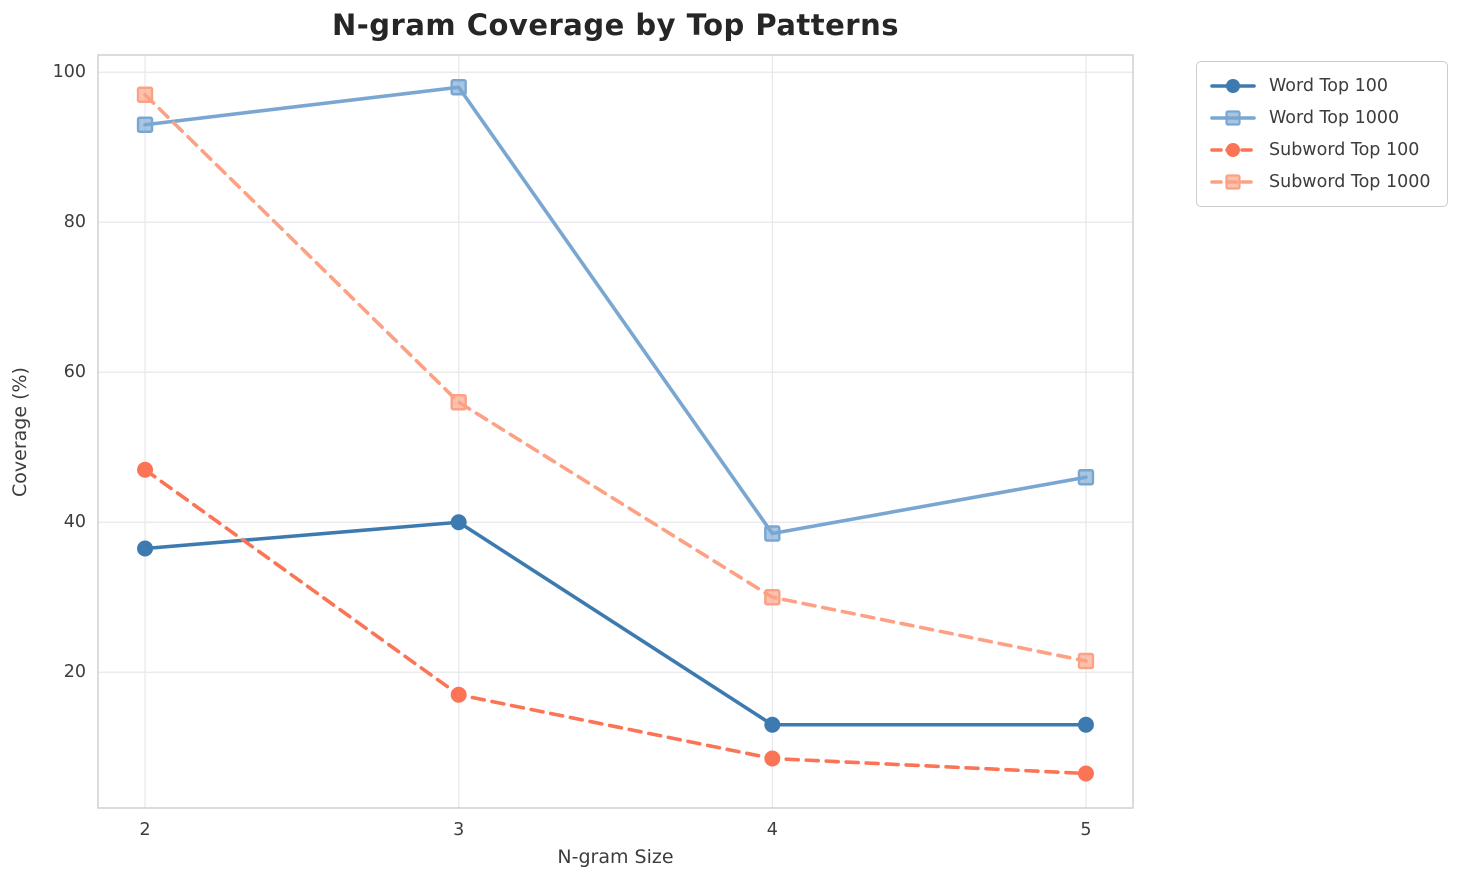  What do you see at coordinates (459, 830) in the screenshot?
I see `x-tick-label: 3` at bounding box center [459, 830].